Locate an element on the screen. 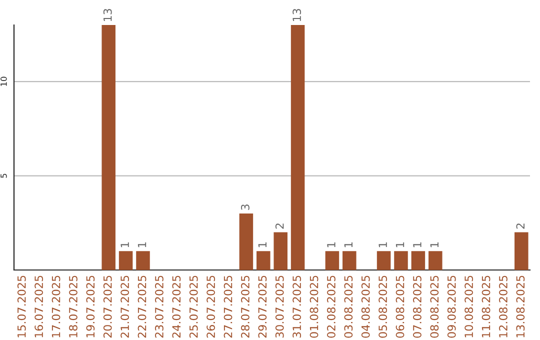 The width and height of the screenshot is (540, 340). x-tick-label: 19.07.2025 is located at coordinates (90, 307).